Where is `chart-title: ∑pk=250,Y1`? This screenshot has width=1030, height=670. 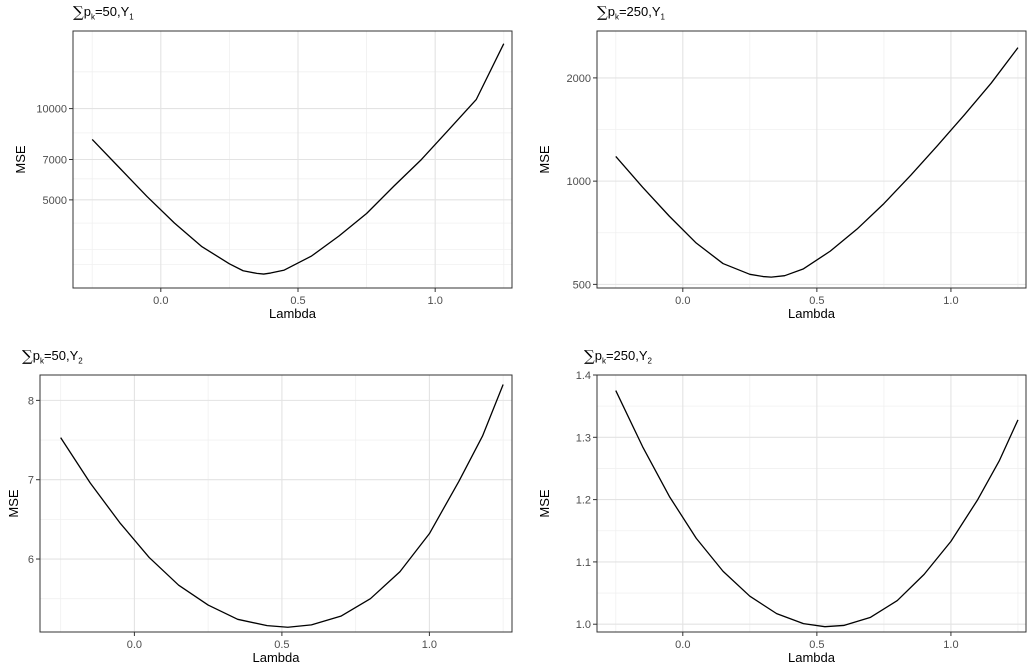 chart-title: ∑pk=250,Y1 is located at coordinates (631, 12).